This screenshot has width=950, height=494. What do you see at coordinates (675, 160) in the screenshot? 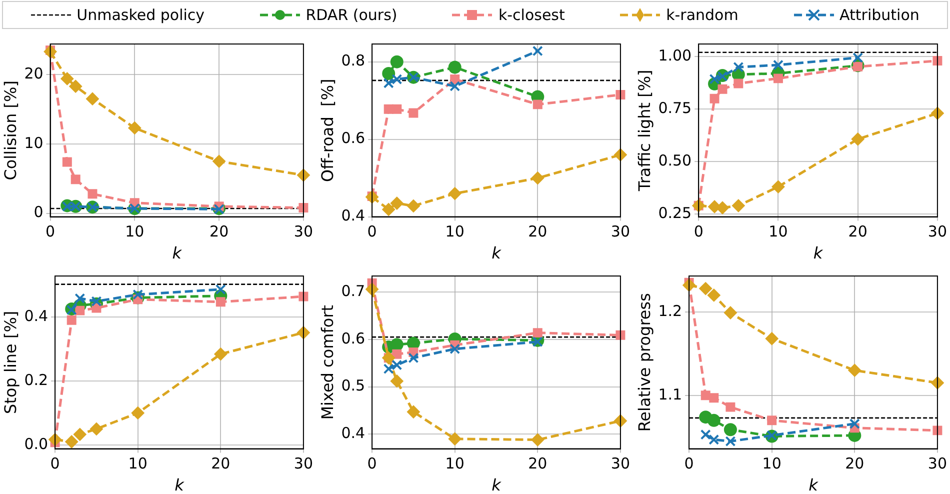
I see `y-tick-label: 0.50` at bounding box center [675, 160].